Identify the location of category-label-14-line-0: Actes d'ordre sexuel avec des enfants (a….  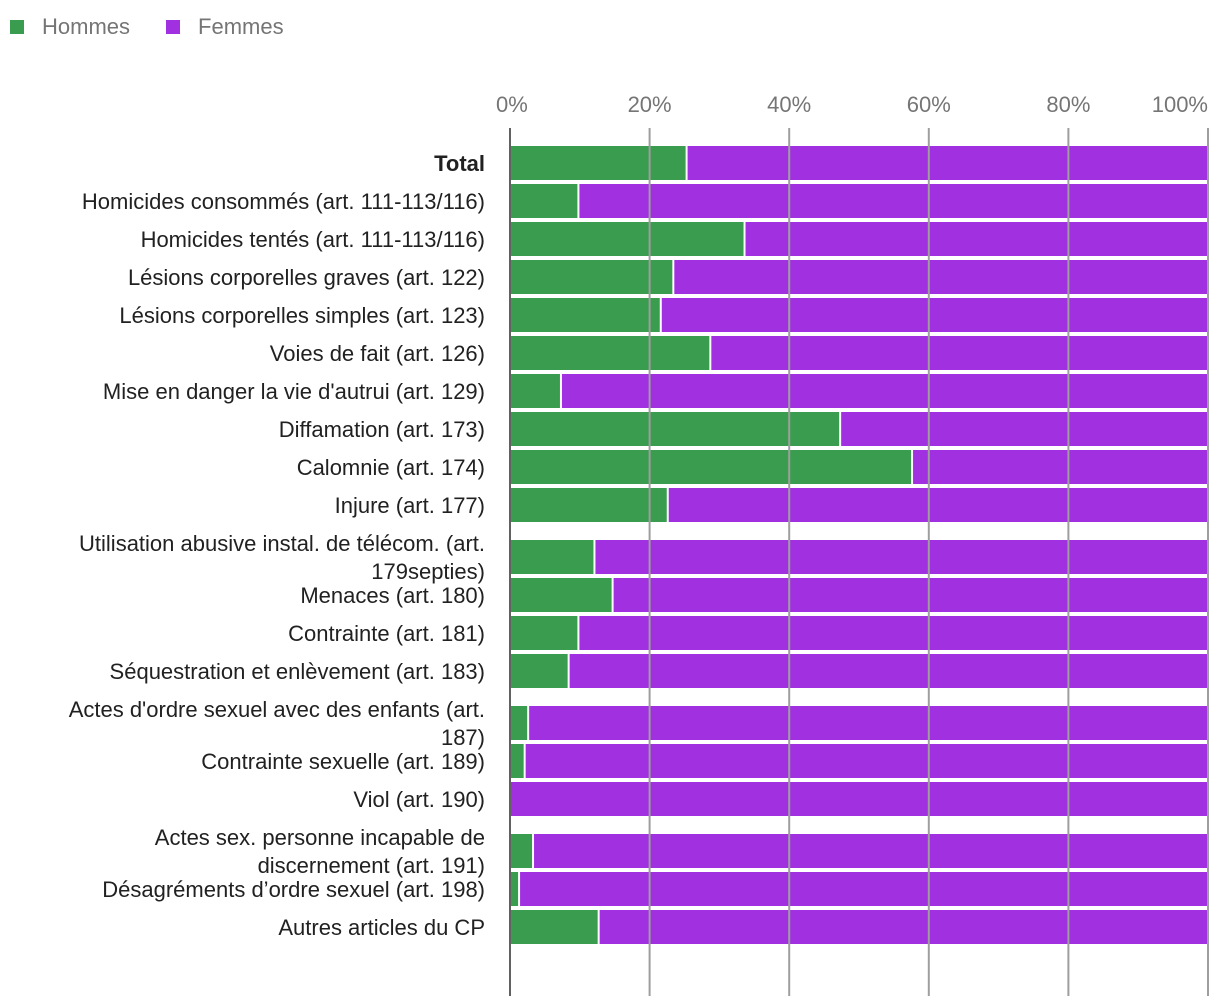
(277, 709).